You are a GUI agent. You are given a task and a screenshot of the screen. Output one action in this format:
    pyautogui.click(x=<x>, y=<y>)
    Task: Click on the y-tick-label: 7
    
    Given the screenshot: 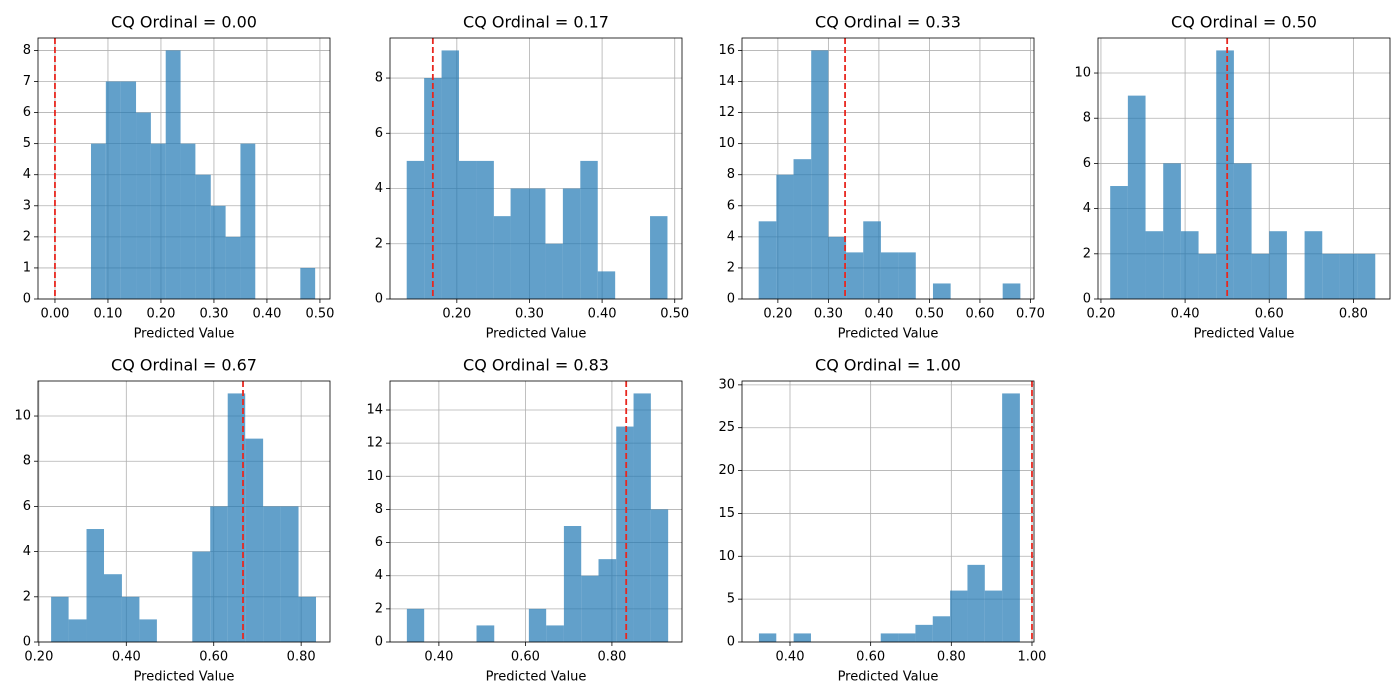 What is the action you would take?
    pyautogui.click(x=27, y=81)
    